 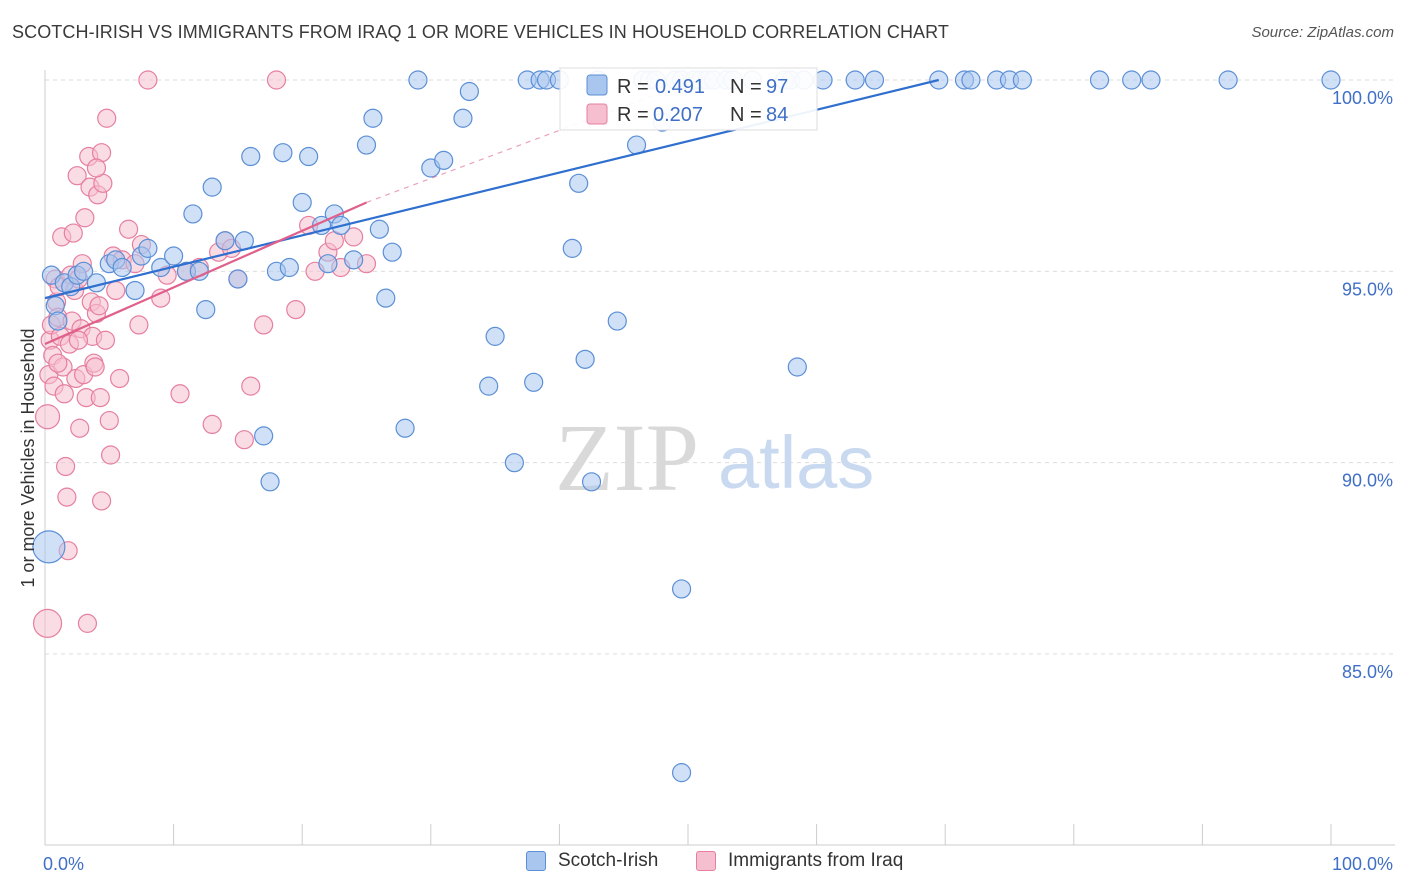 I want to click on legend-item-iraq: Immigrants from Iraq, so click(x=799, y=861).